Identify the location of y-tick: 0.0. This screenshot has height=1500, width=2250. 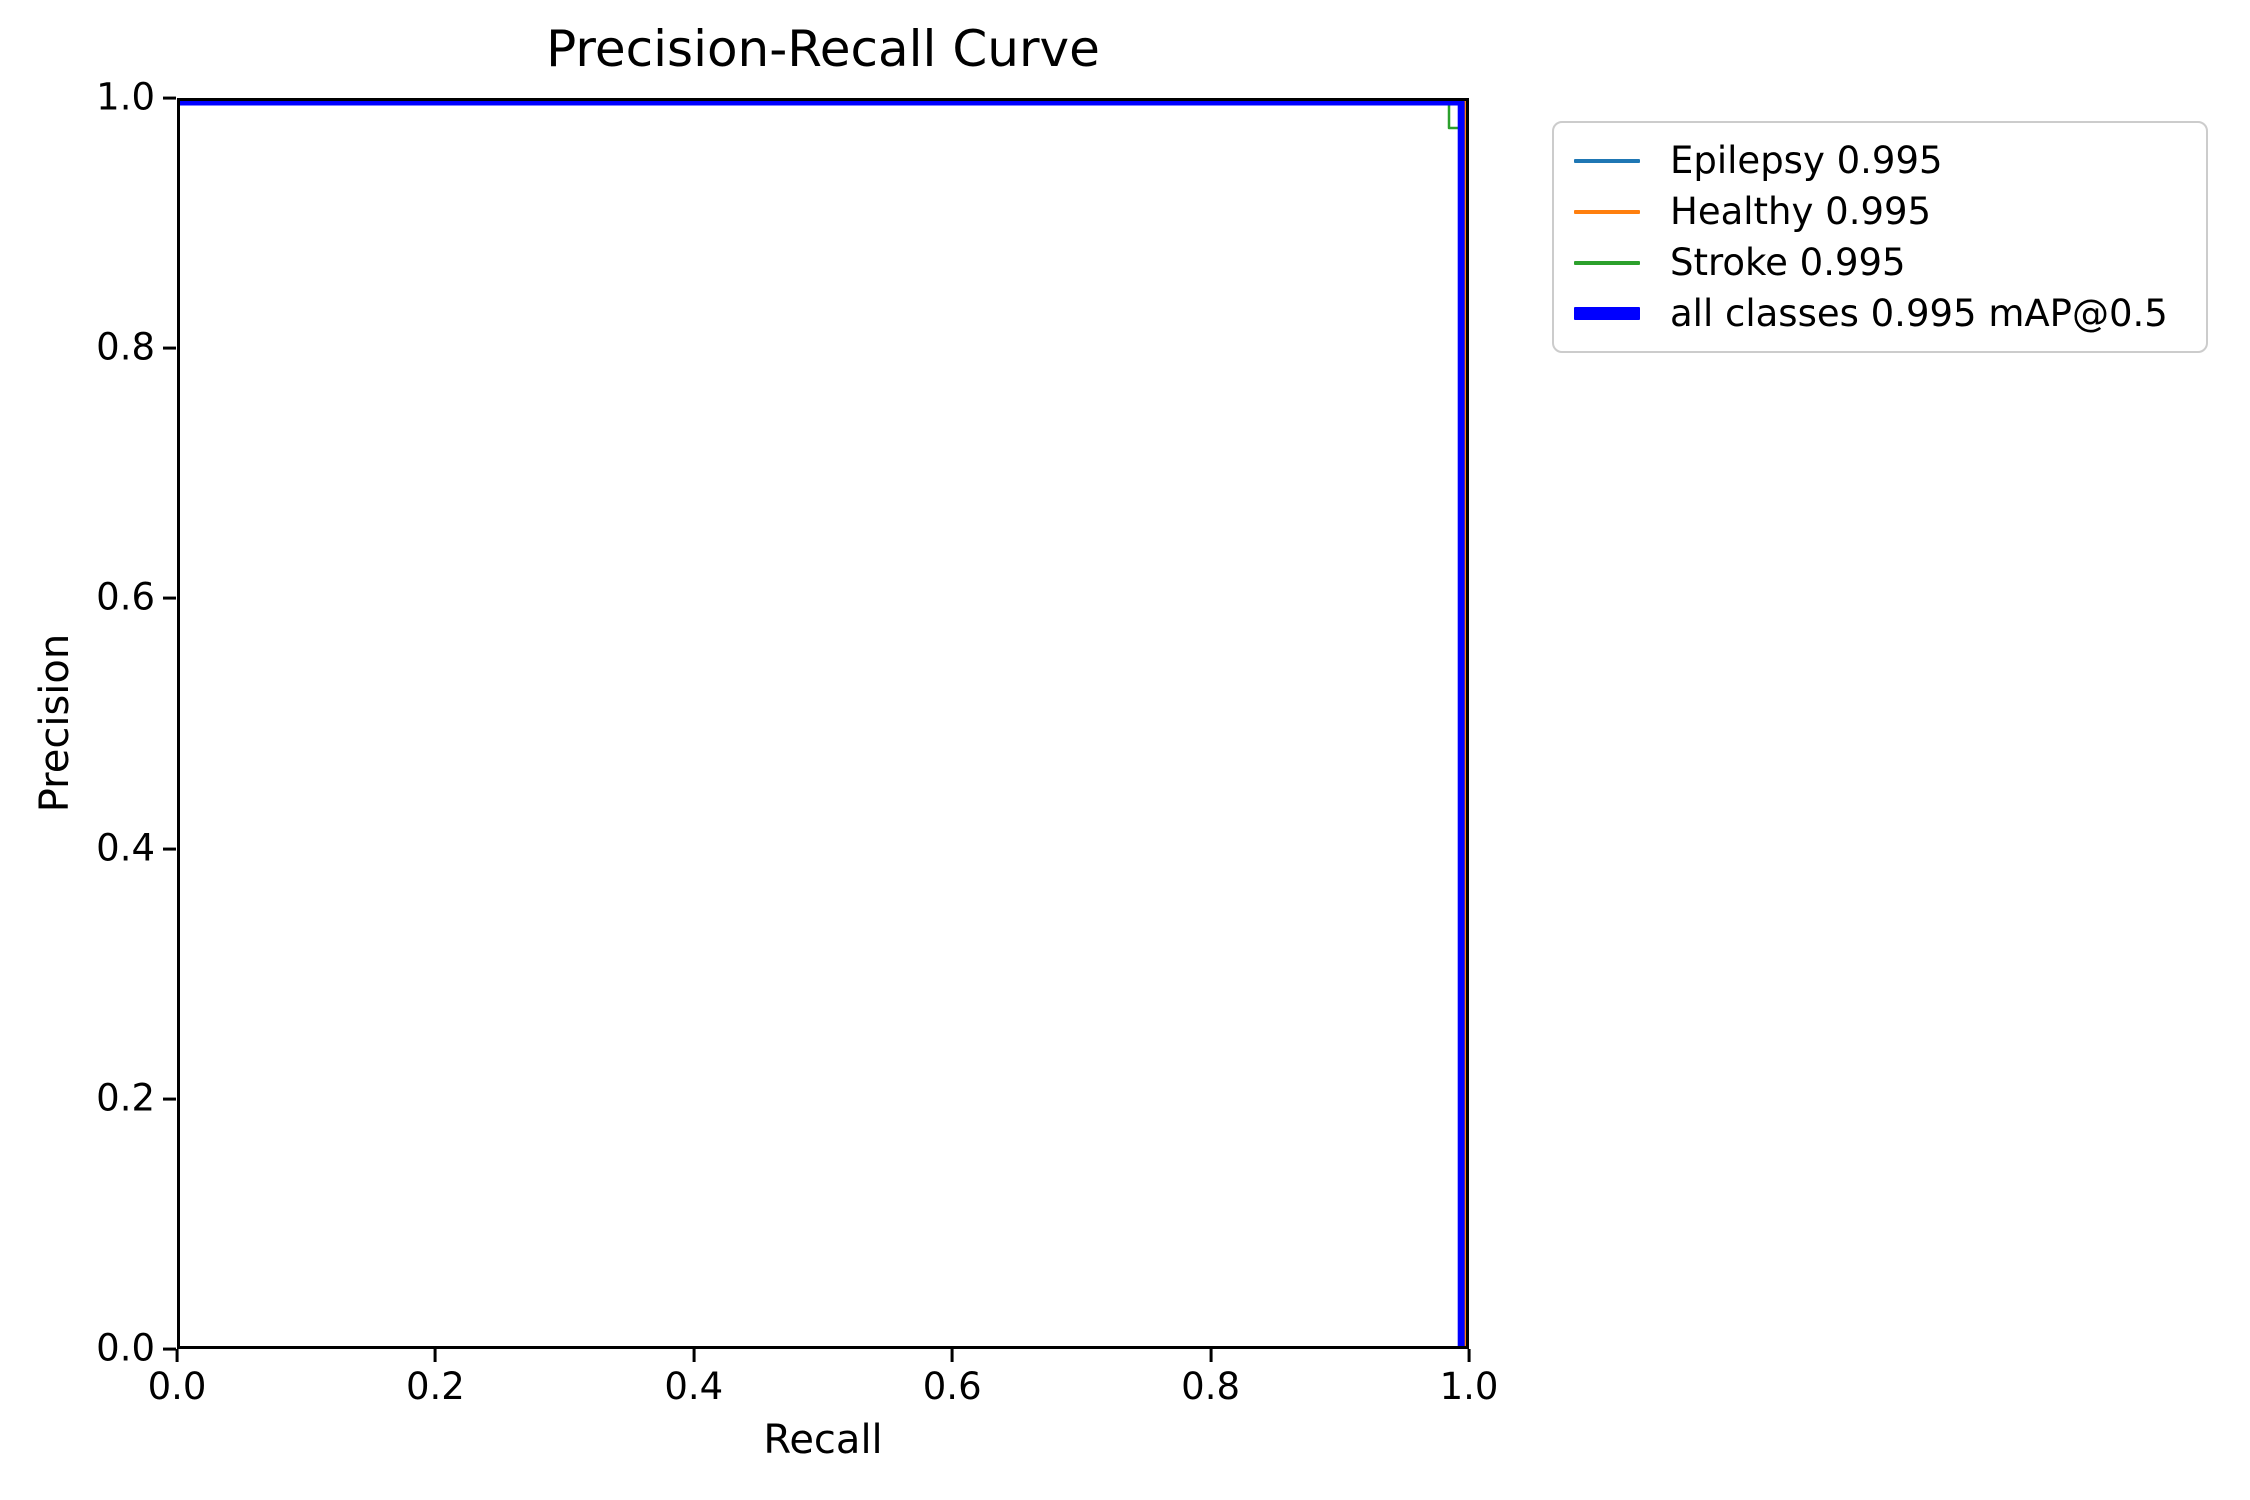
(136, 1348).